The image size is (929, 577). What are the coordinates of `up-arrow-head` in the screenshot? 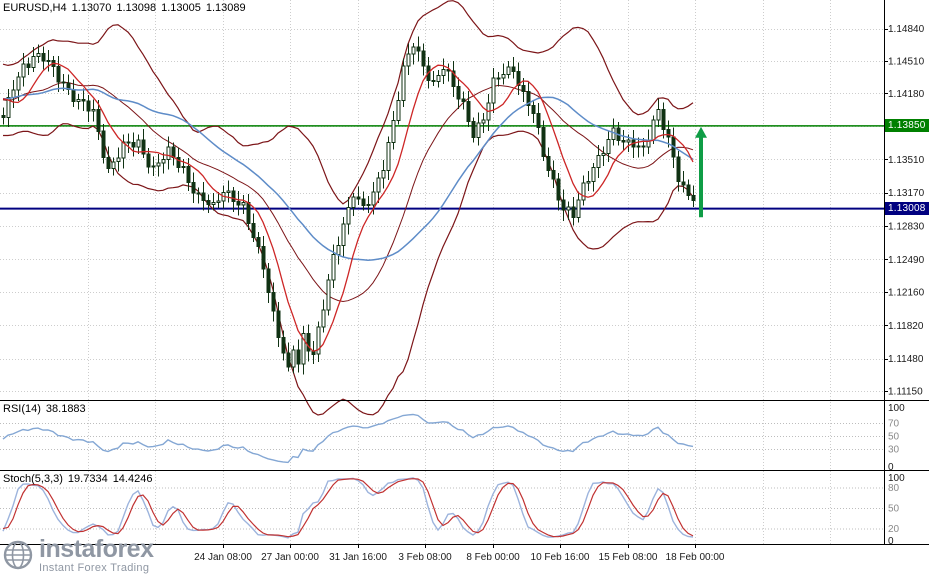 It's located at (701, 132).